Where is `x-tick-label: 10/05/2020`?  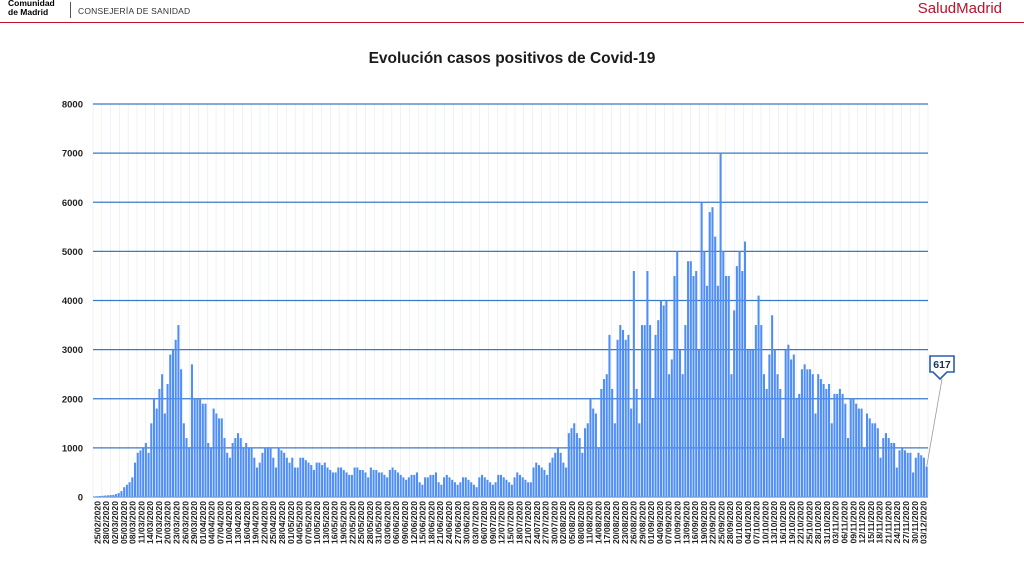 x-tick-label: 10/05/2020 is located at coordinates (317, 522).